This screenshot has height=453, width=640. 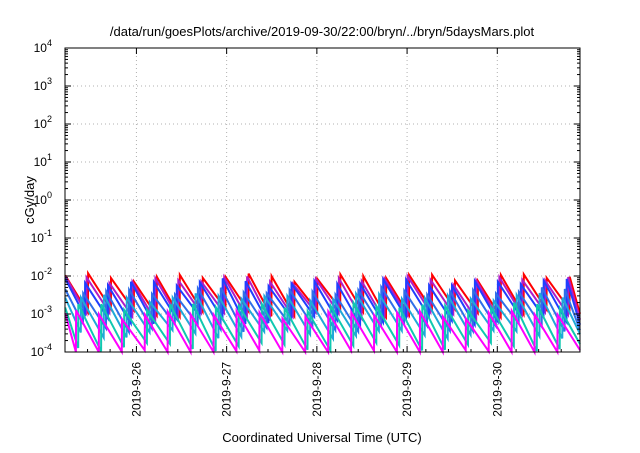 What do you see at coordinates (49, 81) in the screenshot?
I see `y-tick-exponent: 3` at bounding box center [49, 81].